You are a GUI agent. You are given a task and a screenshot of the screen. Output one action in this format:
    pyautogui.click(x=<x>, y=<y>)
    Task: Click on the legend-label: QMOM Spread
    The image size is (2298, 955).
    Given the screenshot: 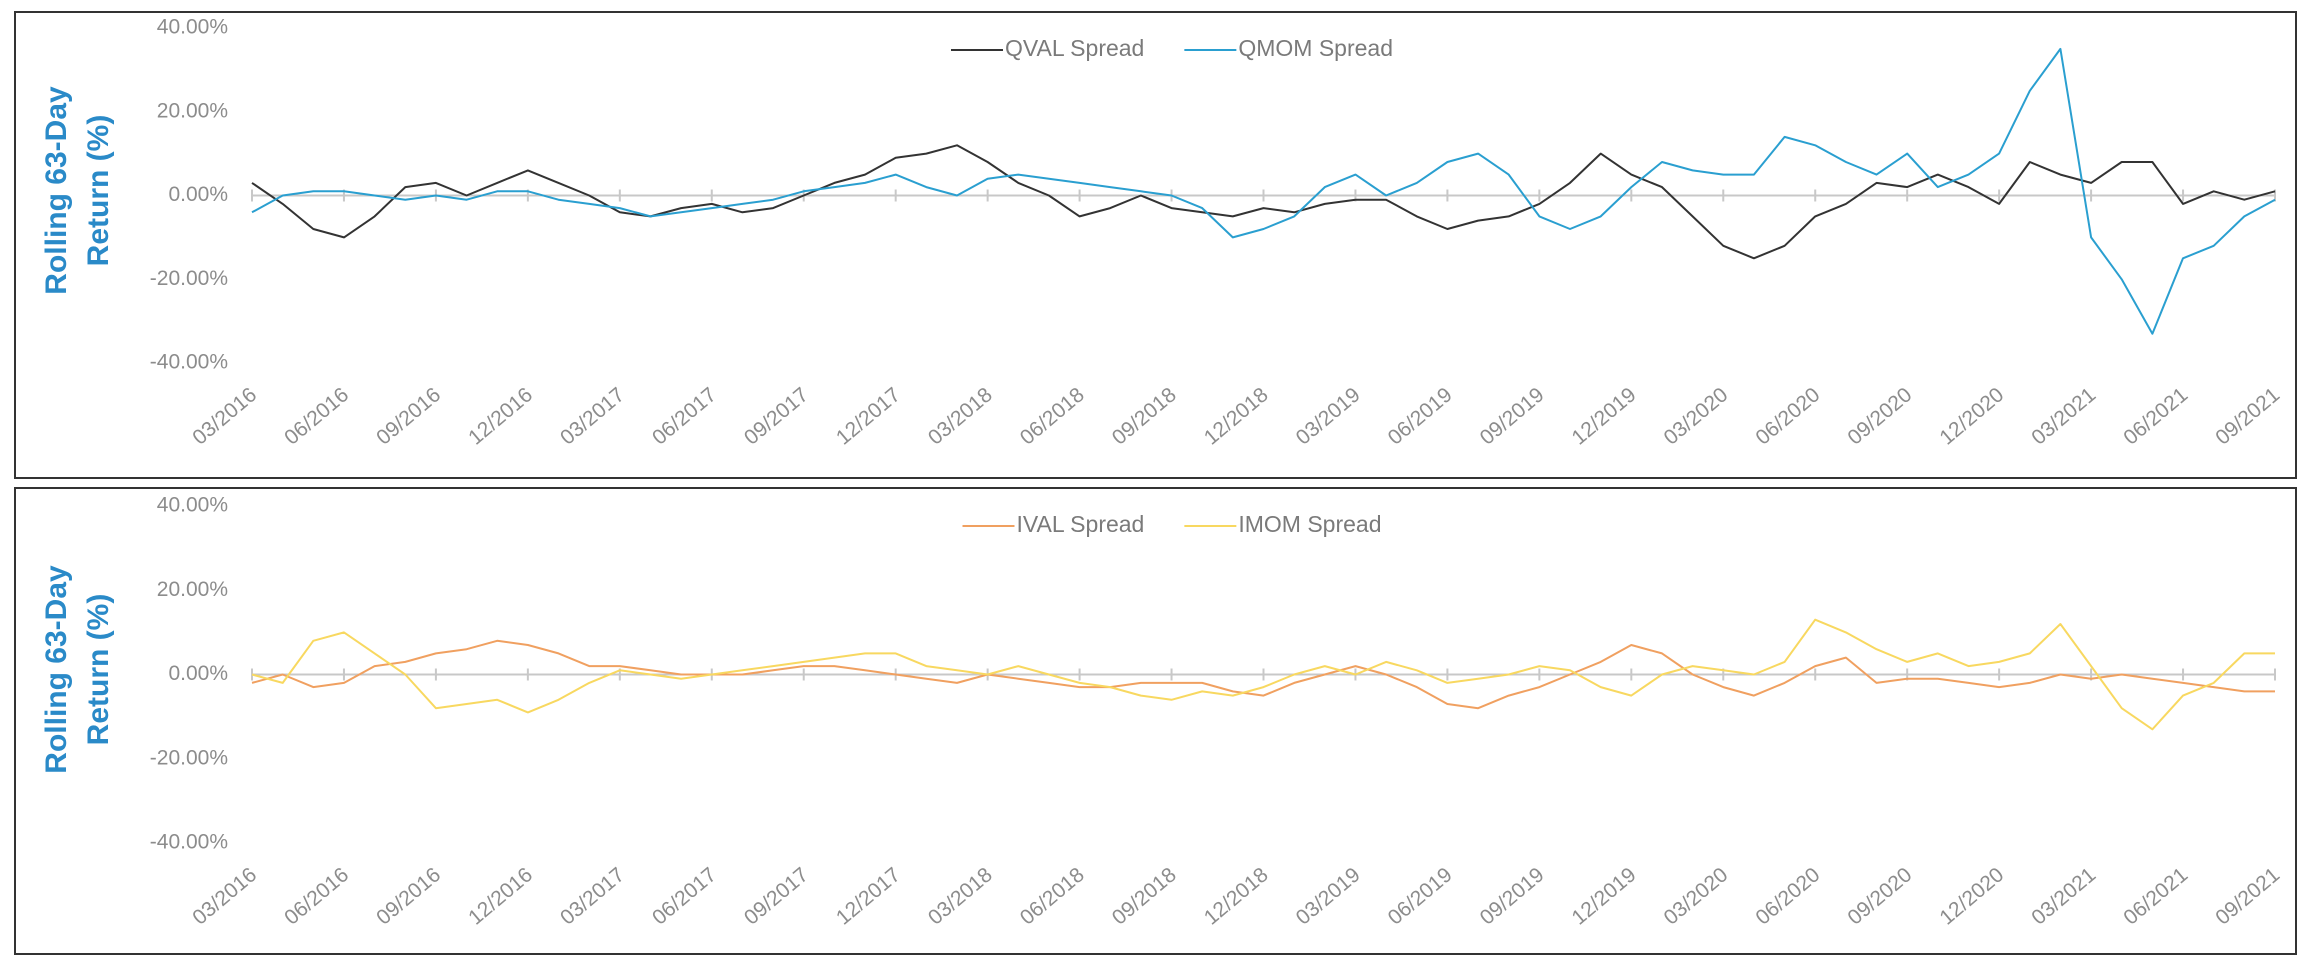 What is the action you would take?
    pyautogui.click(x=1315, y=48)
    